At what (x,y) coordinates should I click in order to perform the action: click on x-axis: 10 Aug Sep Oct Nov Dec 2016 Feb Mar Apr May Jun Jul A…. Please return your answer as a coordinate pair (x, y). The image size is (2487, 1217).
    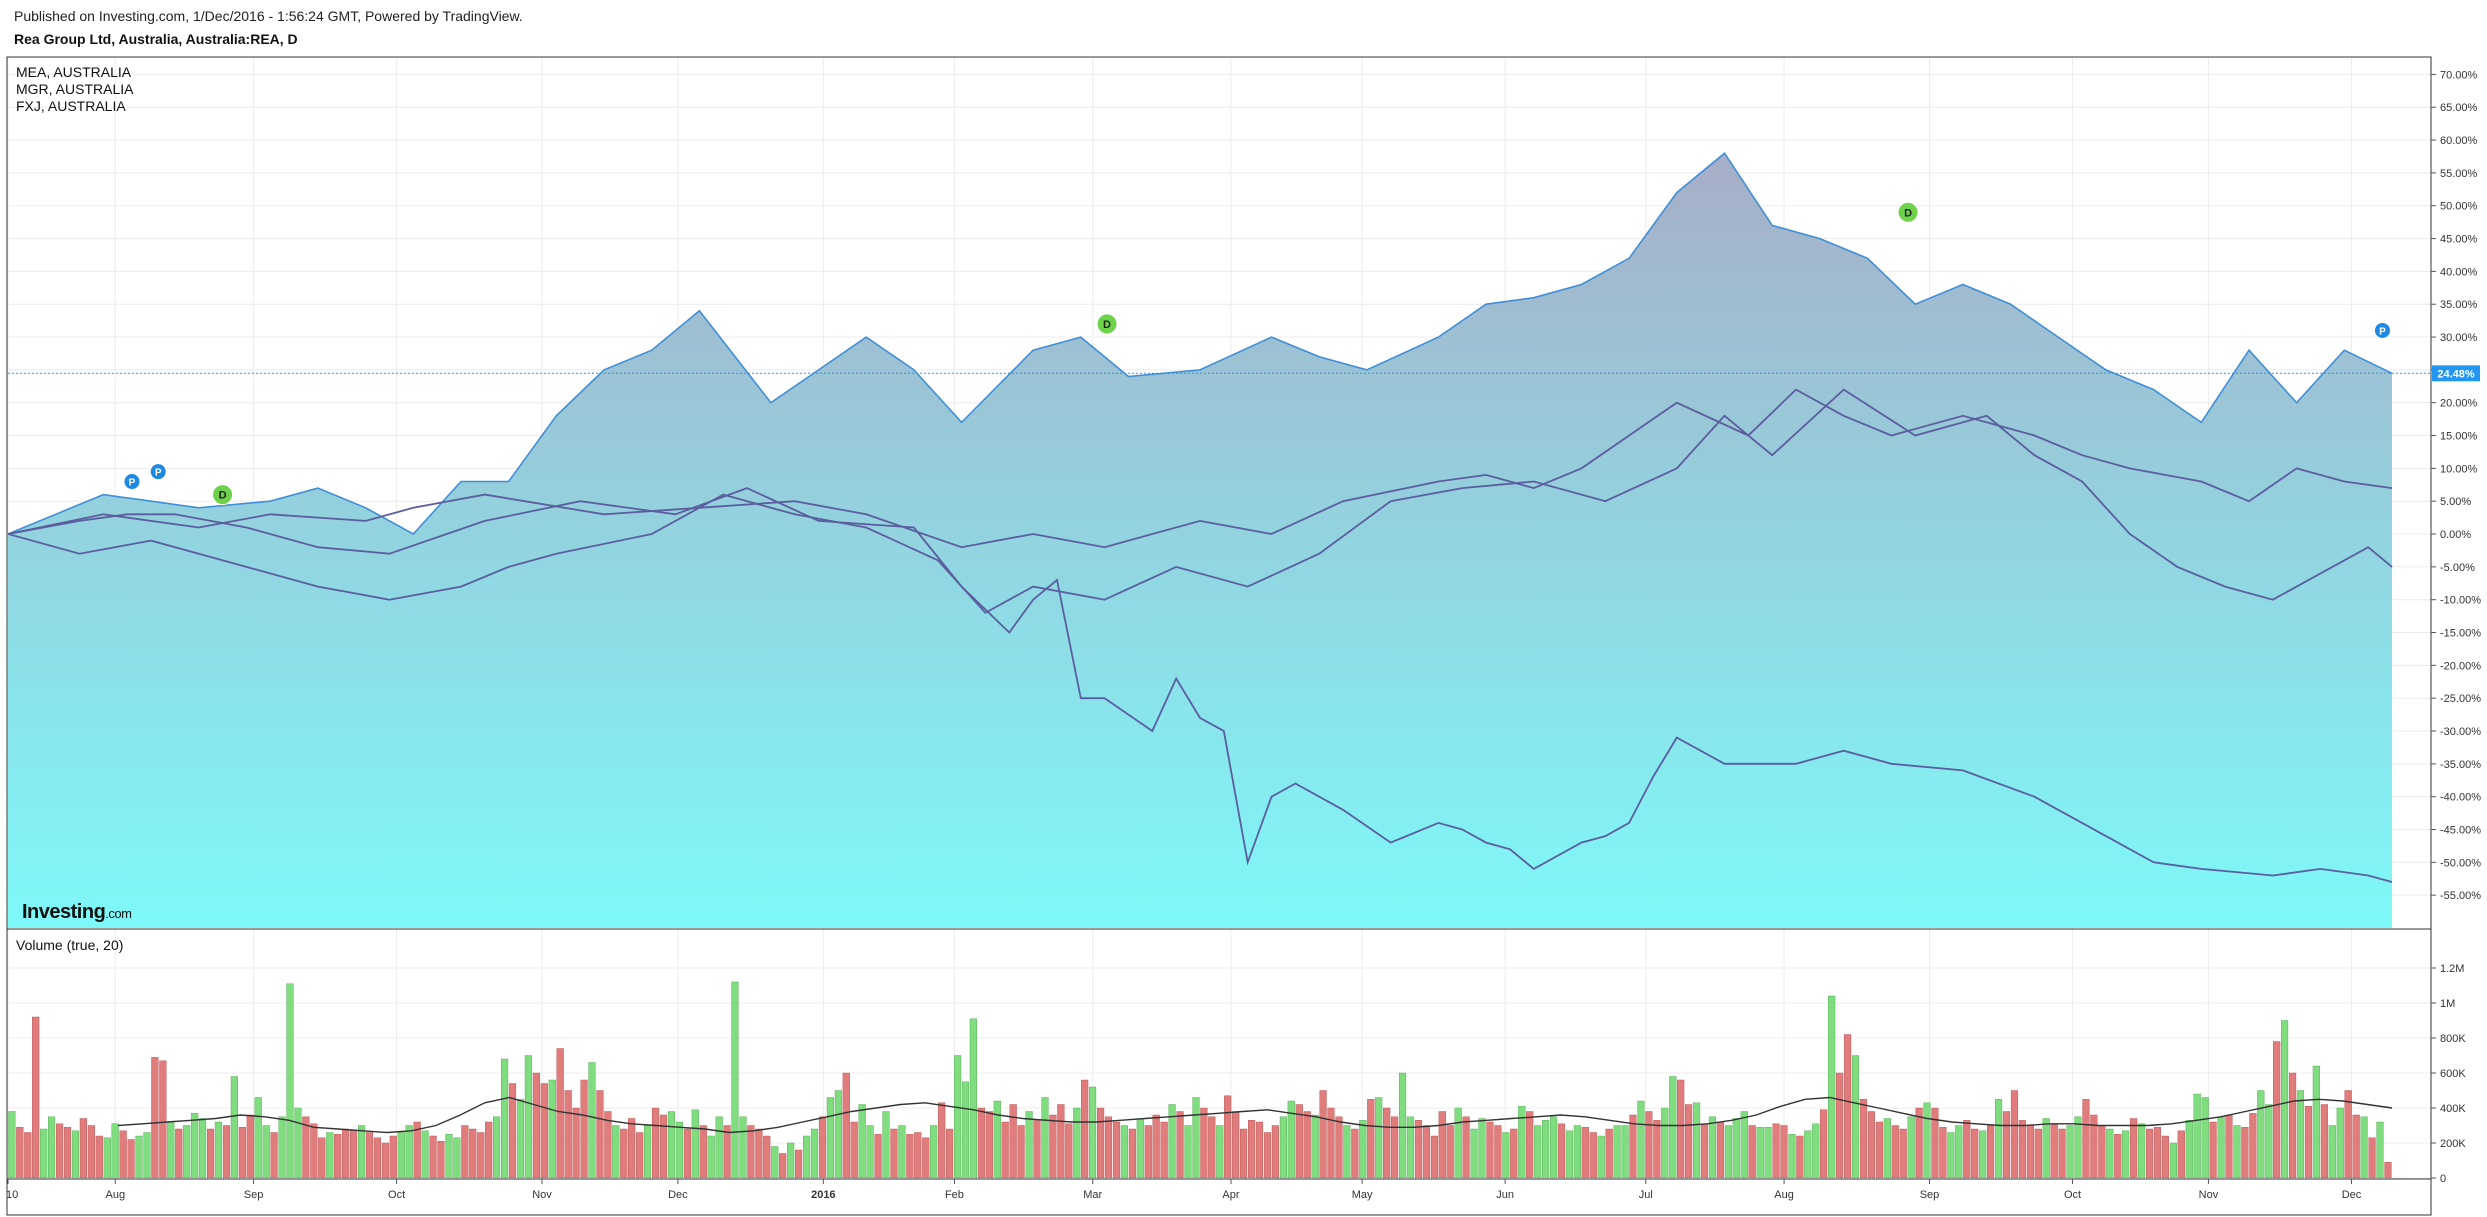
    Looking at the image, I should click on (1184, 1190).